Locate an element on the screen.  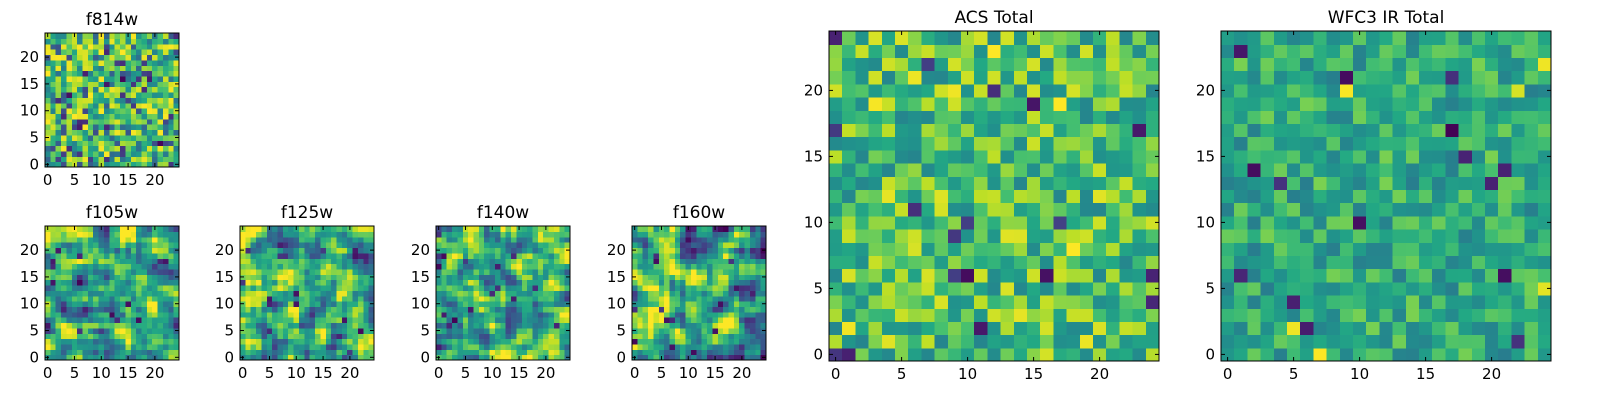
x-tick-label: 5 is located at coordinates (902, 374).